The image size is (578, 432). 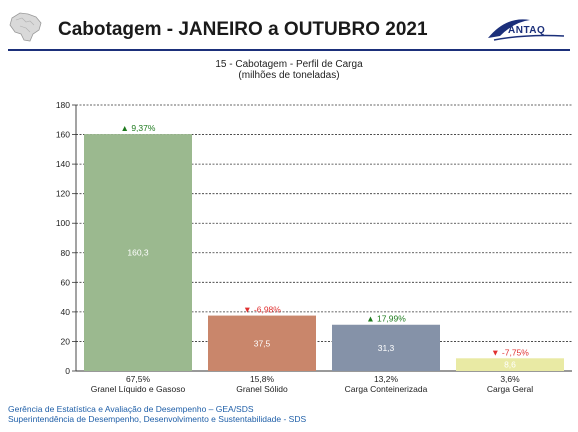 I want to click on y-tick-label: 20, so click(x=66, y=341).